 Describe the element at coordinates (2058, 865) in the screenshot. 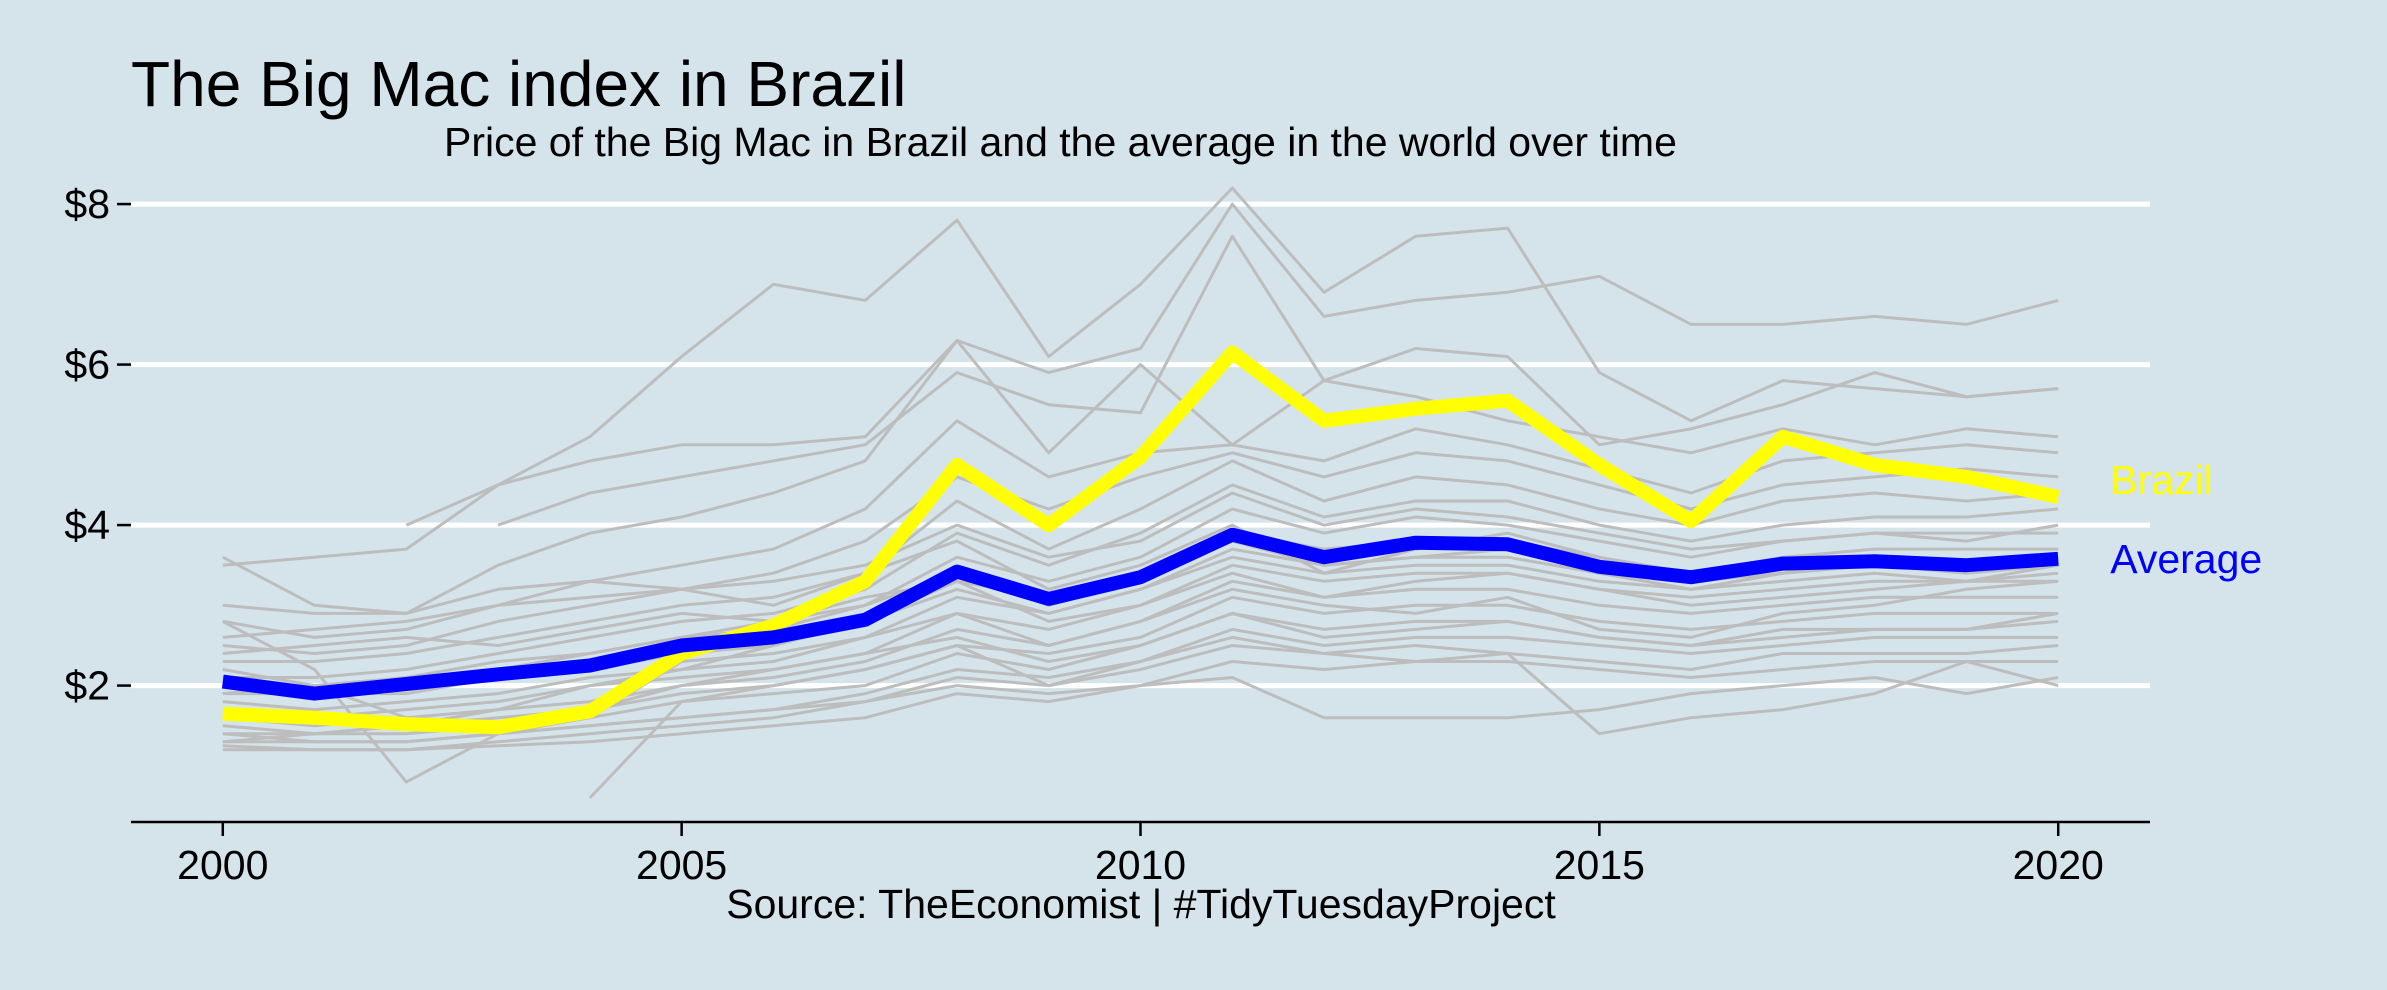

I see `x-tick-label: 2020` at that location.